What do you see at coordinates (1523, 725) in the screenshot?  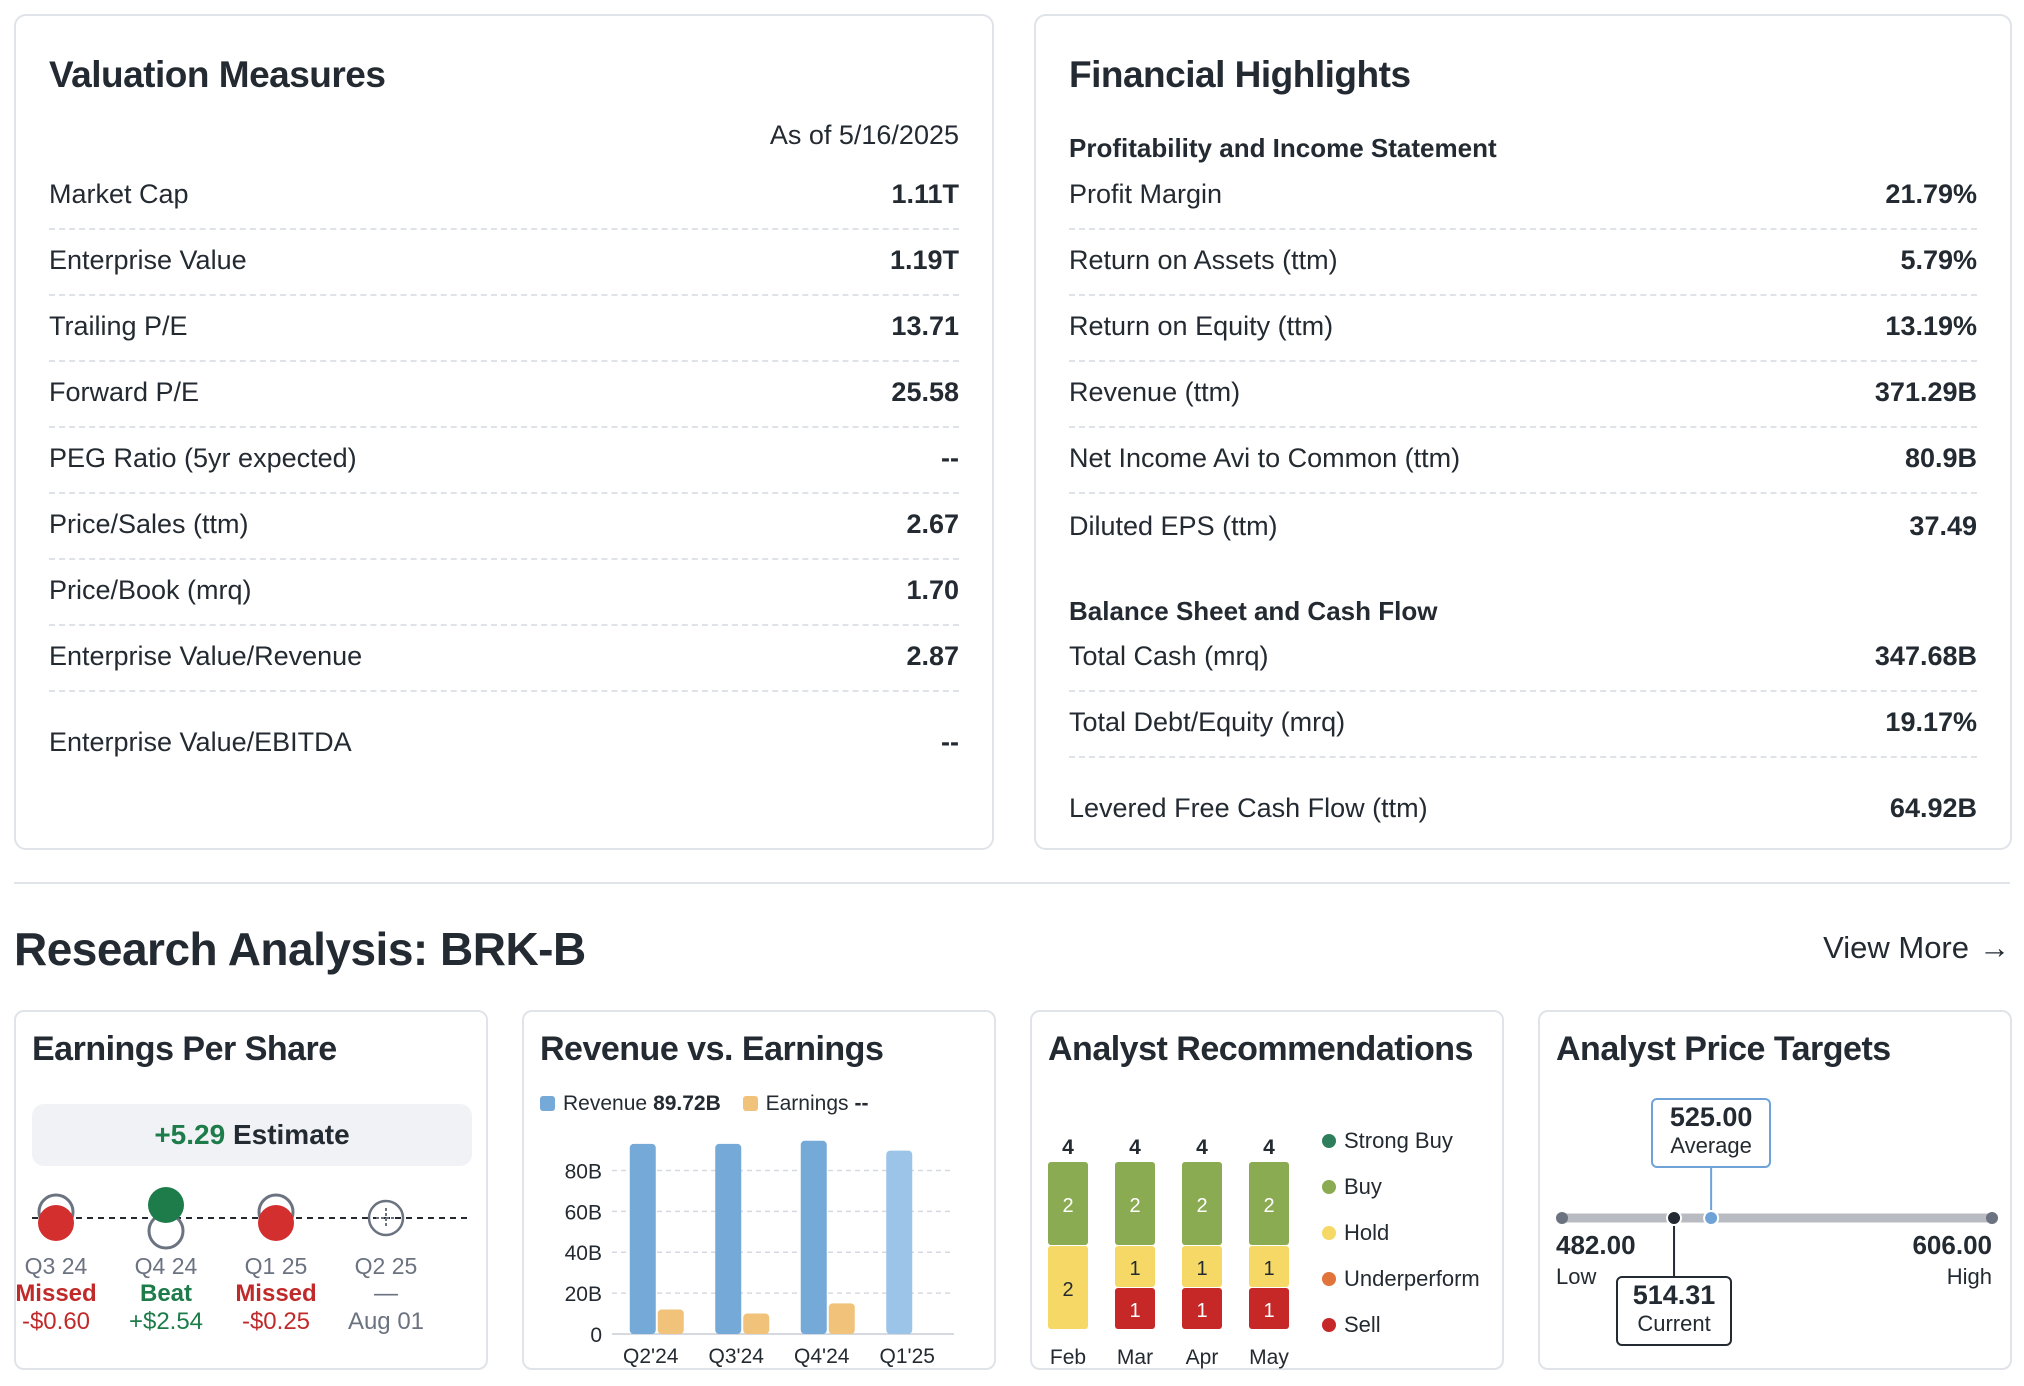 I see `data-row: Total Debt/Equity (mrq) 19.17%` at bounding box center [1523, 725].